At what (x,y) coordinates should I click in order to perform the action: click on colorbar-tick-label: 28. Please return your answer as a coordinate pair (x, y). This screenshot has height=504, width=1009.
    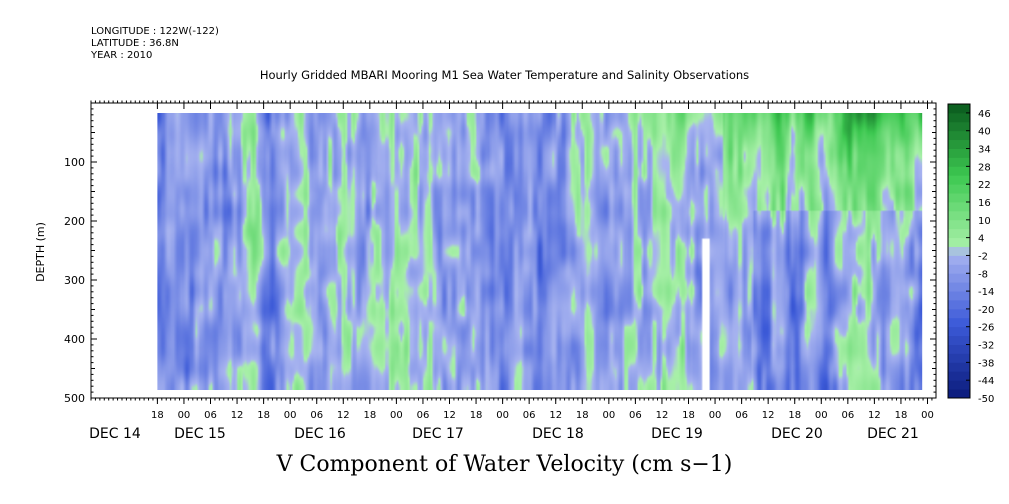
    Looking at the image, I should click on (984, 167).